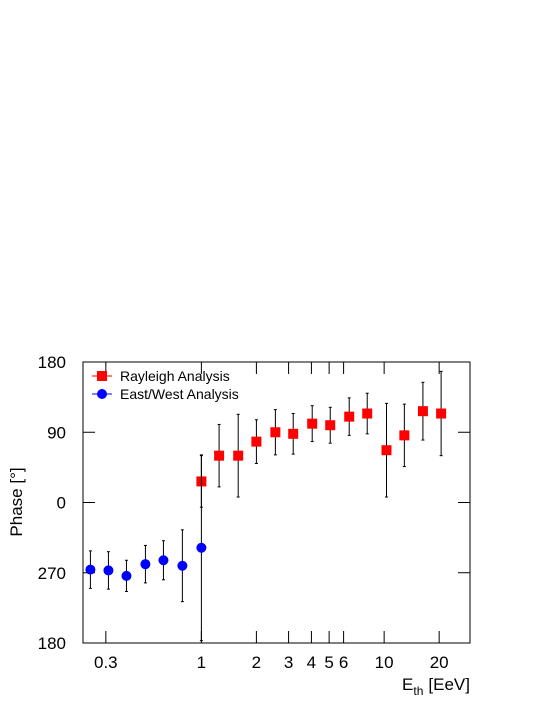 The image size is (545, 705). Describe the element at coordinates (179, 394) in the screenshot. I see `legend-label: East/West Analysis` at that location.